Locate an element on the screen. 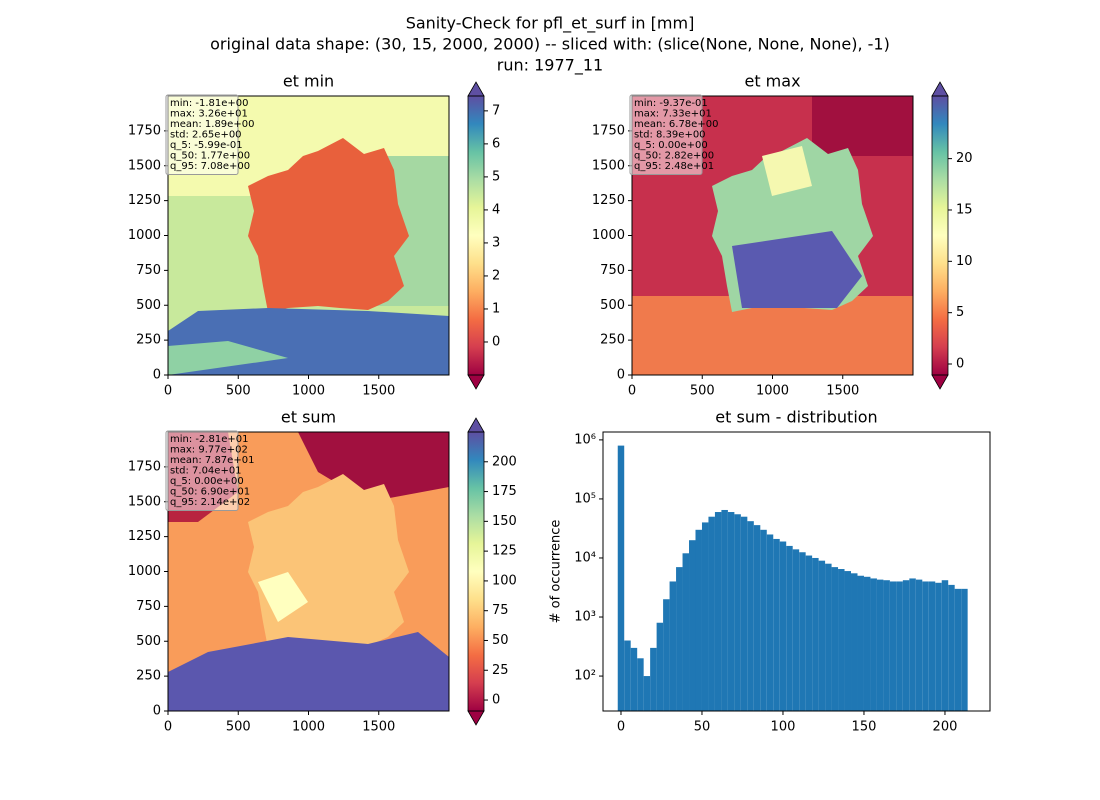 This screenshot has height=800, width=1100. stats-box is located at coordinates (202, 470).